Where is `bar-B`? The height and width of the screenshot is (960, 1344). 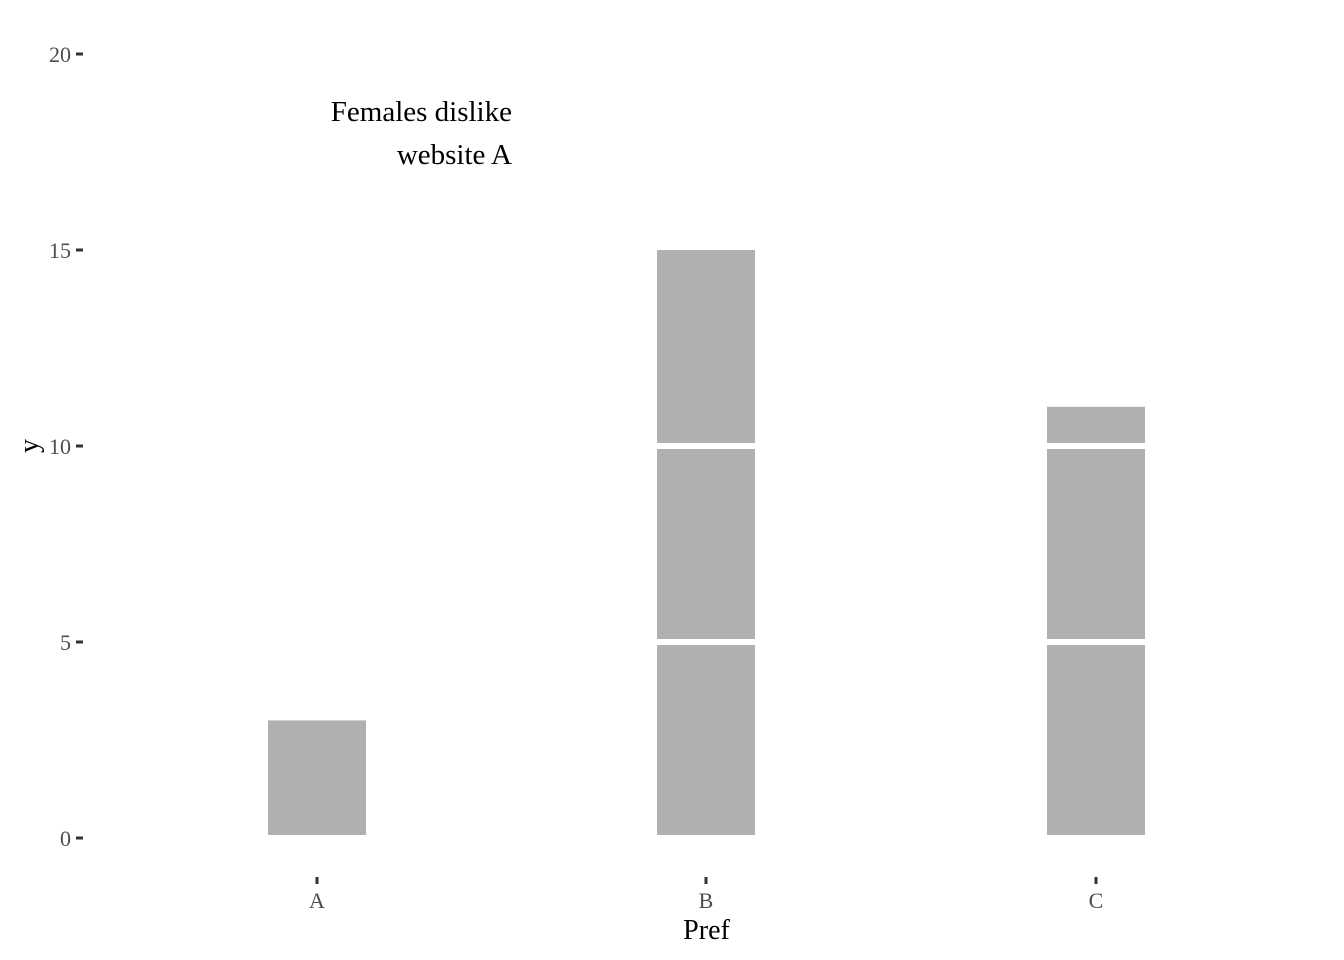 bar-B is located at coordinates (706, 542).